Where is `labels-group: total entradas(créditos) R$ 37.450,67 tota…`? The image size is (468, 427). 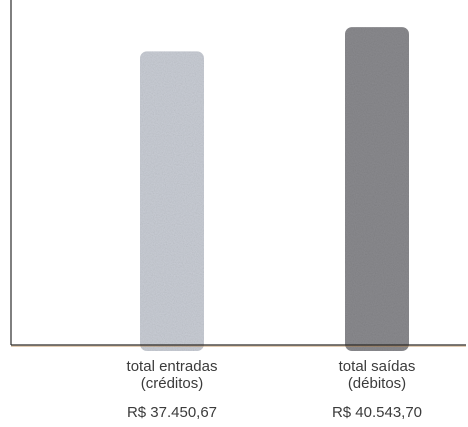 labels-group: total entradas(créditos) R$ 37.450,67 tota… is located at coordinates (274, 389).